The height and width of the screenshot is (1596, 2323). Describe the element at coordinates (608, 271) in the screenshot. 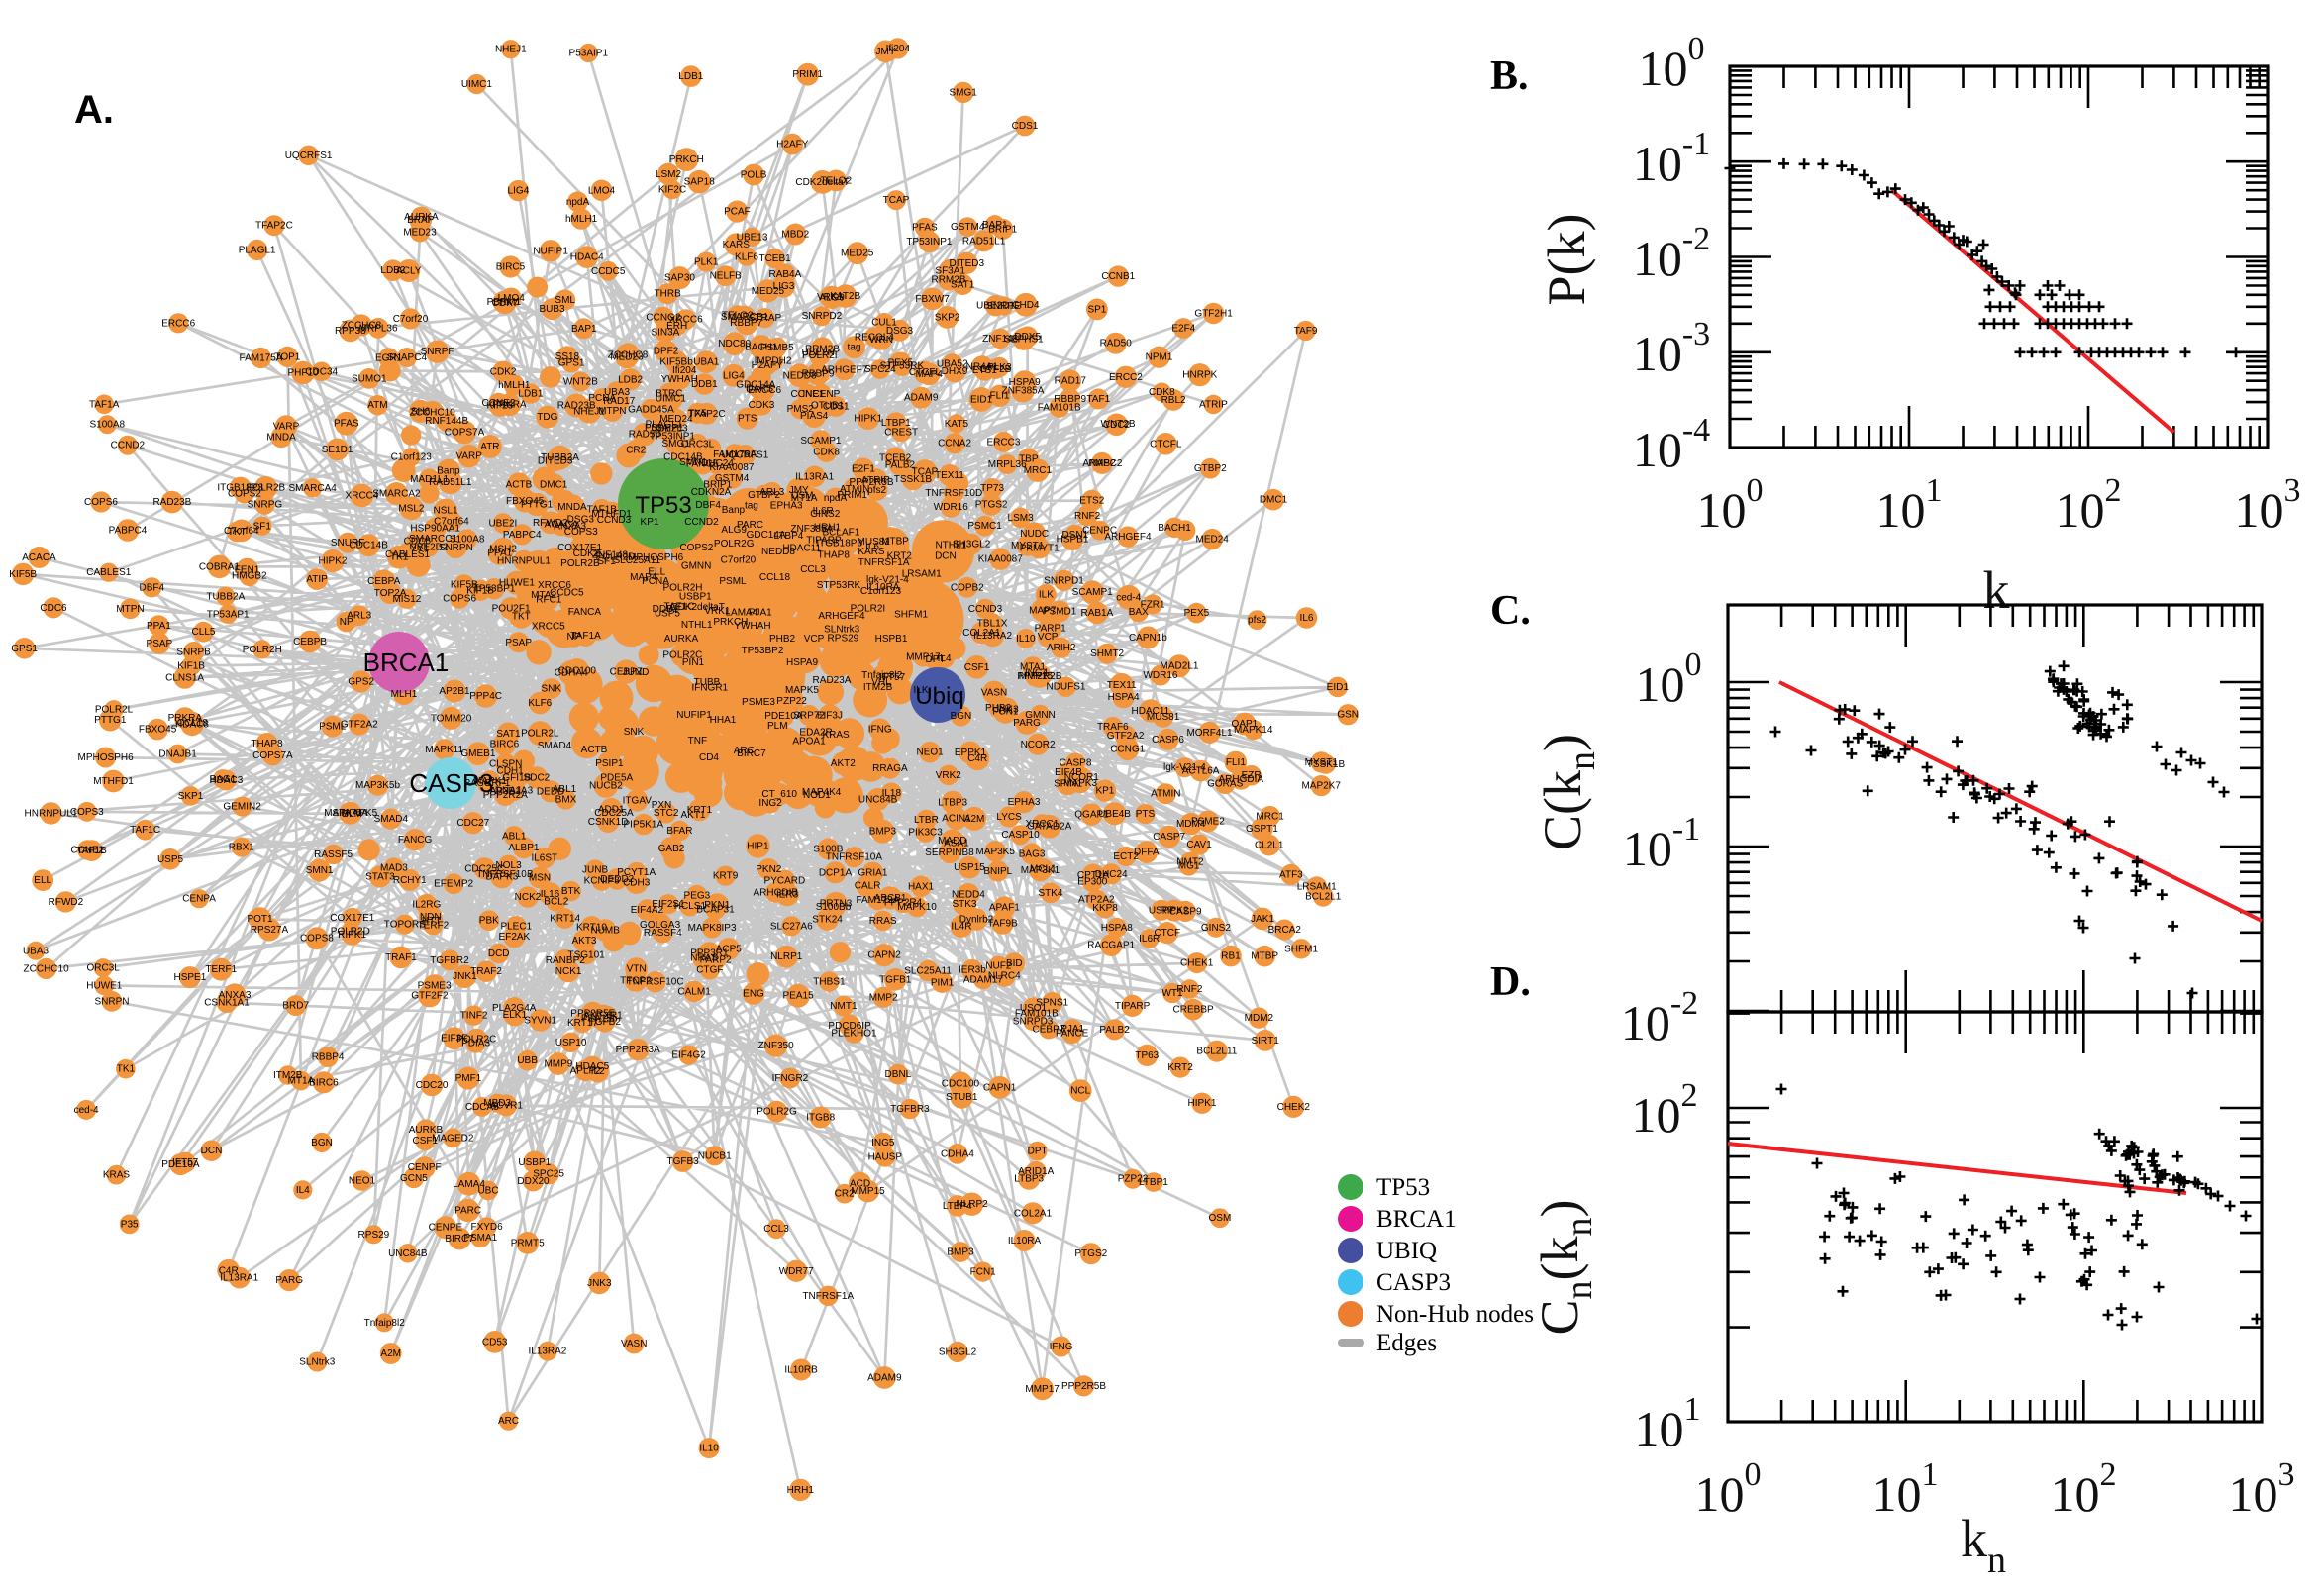

I see `svg-text: CCDC5` at that location.